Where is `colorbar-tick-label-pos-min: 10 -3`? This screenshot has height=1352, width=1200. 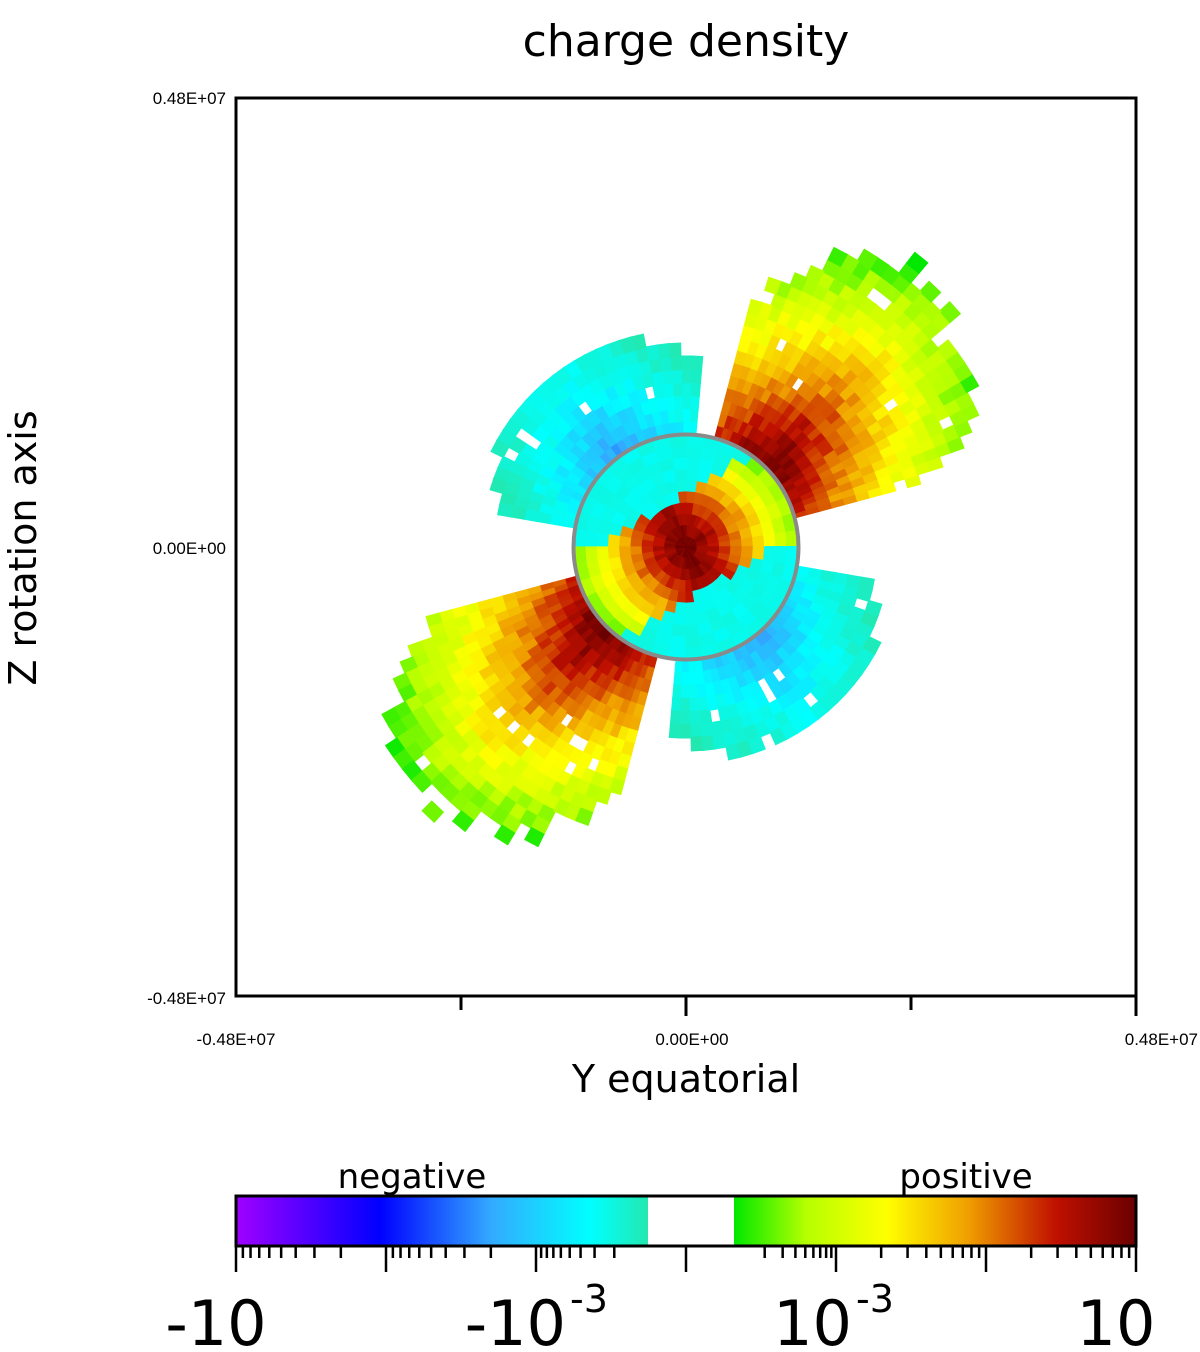 colorbar-tick-label-pos-min: 10 -3 is located at coordinates (833, 1314).